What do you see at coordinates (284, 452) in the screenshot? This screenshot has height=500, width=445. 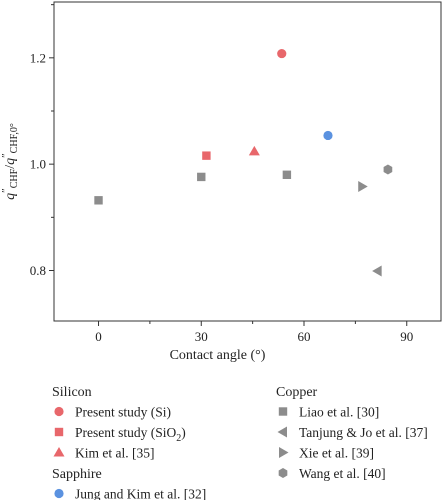 I see `legend-marker-xie` at bounding box center [284, 452].